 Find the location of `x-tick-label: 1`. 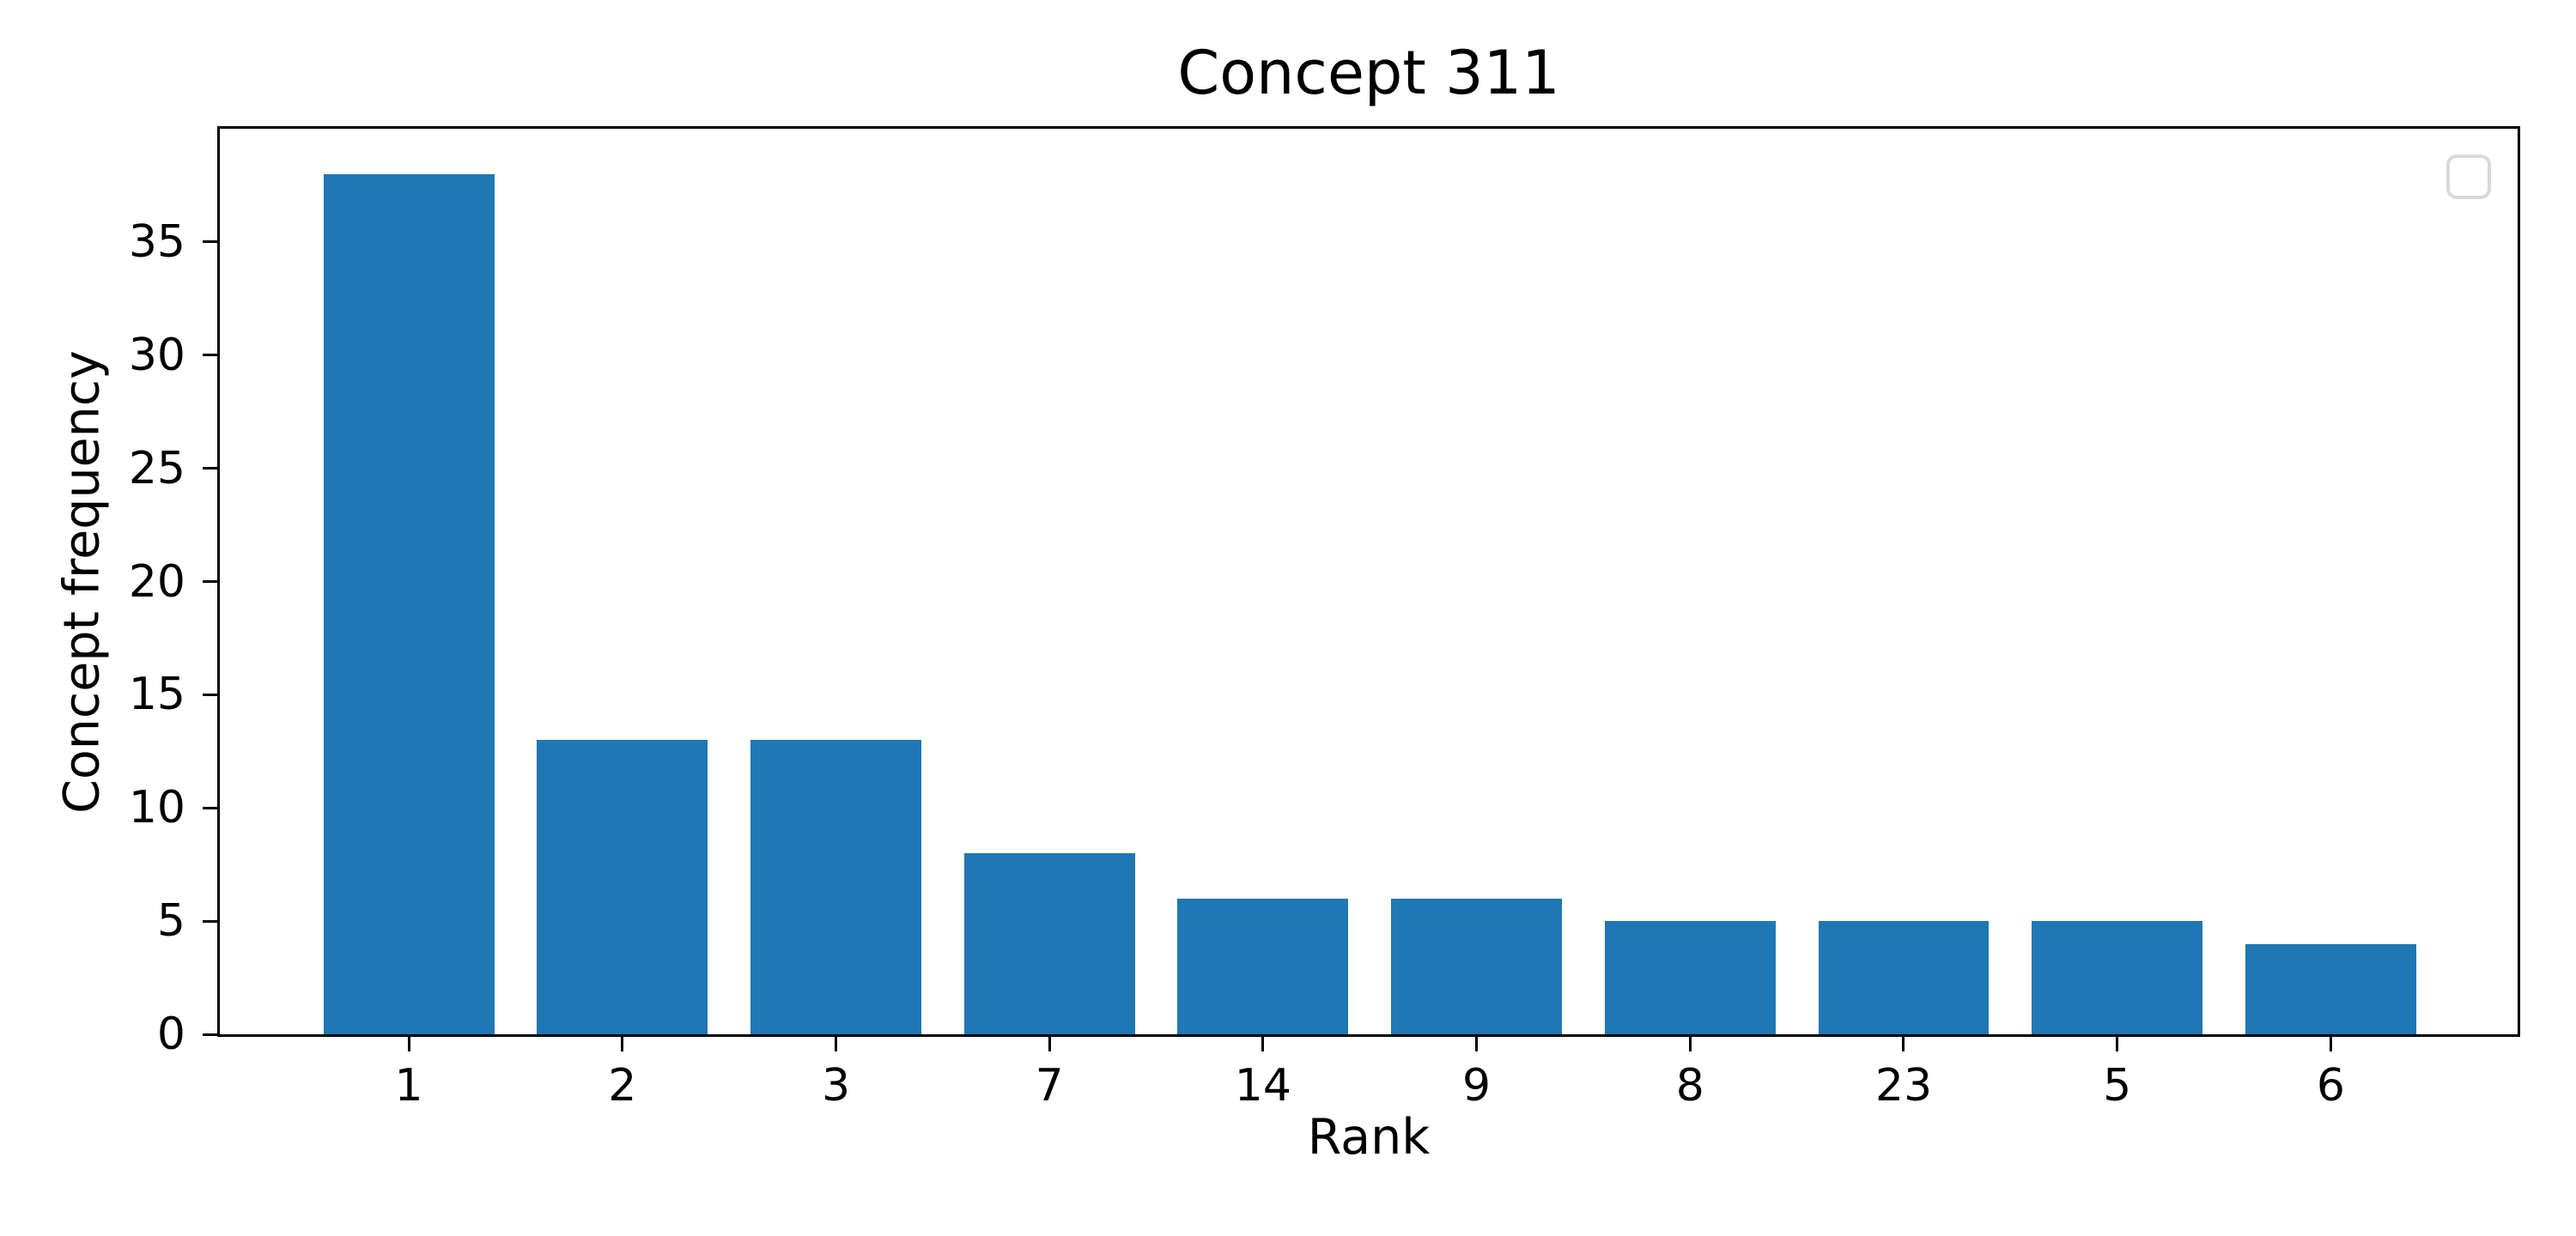

x-tick-label: 1 is located at coordinates (409, 1086).